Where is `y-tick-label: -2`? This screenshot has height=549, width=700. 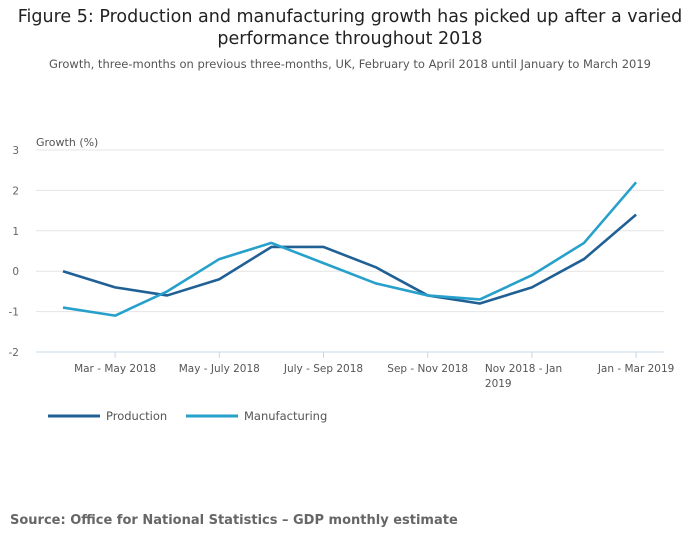 y-tick-label: -2 is located at coordinates (14, 353).